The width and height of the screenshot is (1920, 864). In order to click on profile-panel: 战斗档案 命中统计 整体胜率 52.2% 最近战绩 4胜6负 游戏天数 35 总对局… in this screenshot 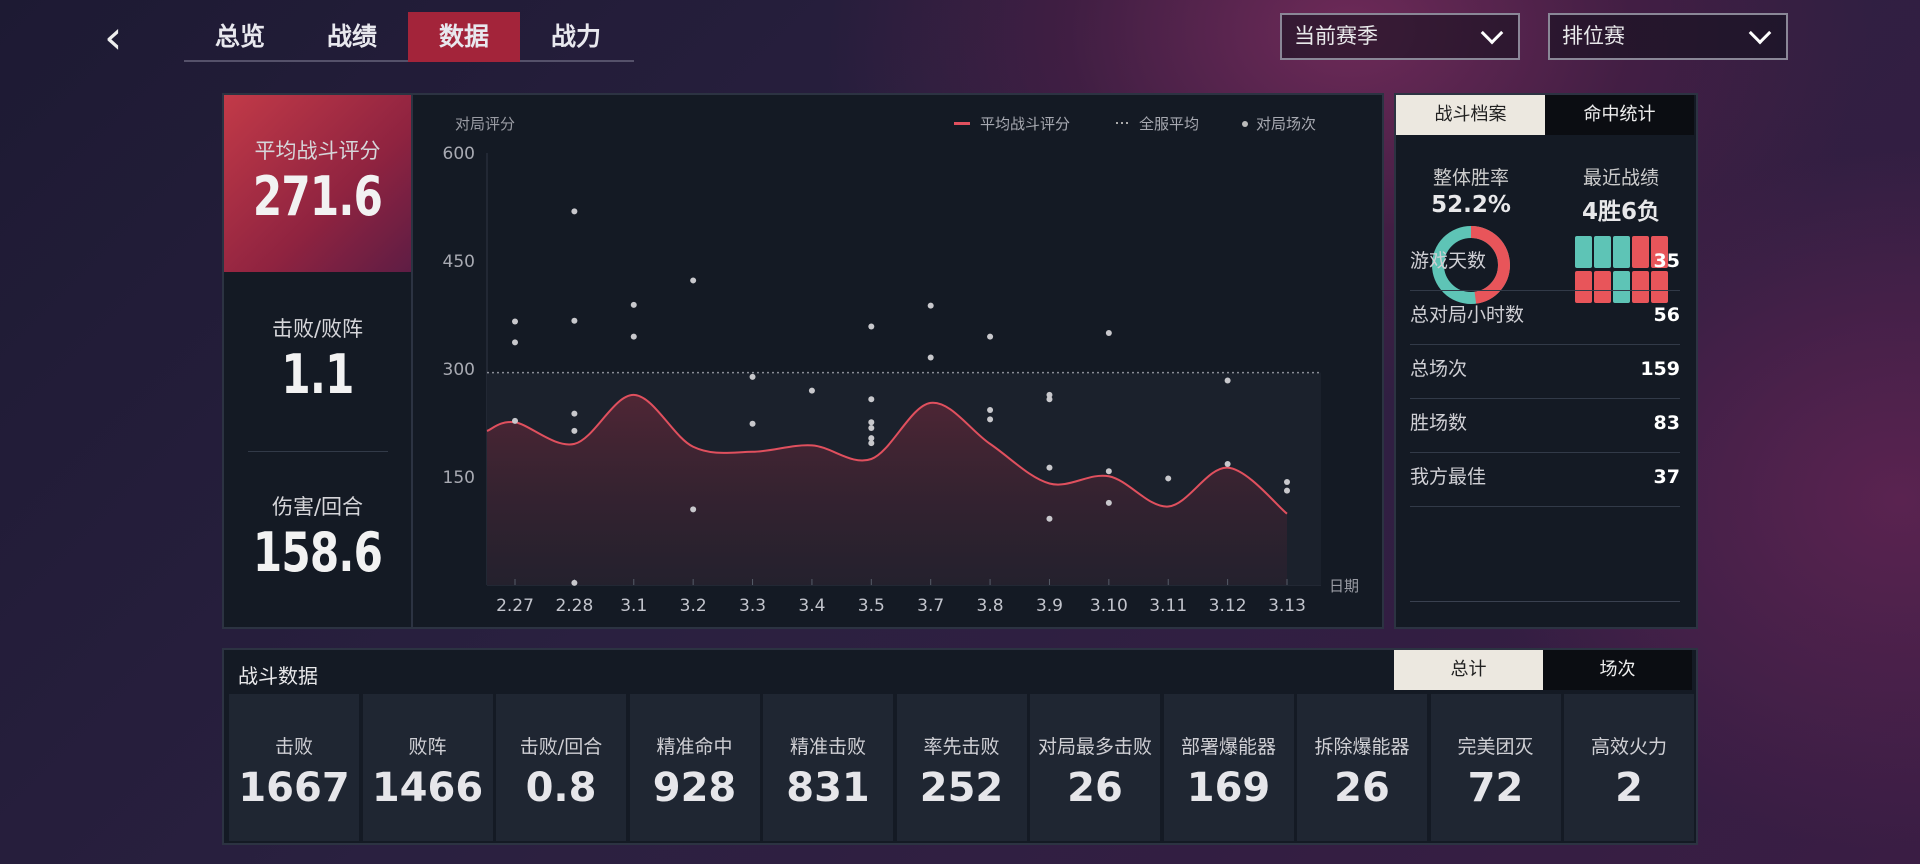, I will do `click(1546, 361)`.